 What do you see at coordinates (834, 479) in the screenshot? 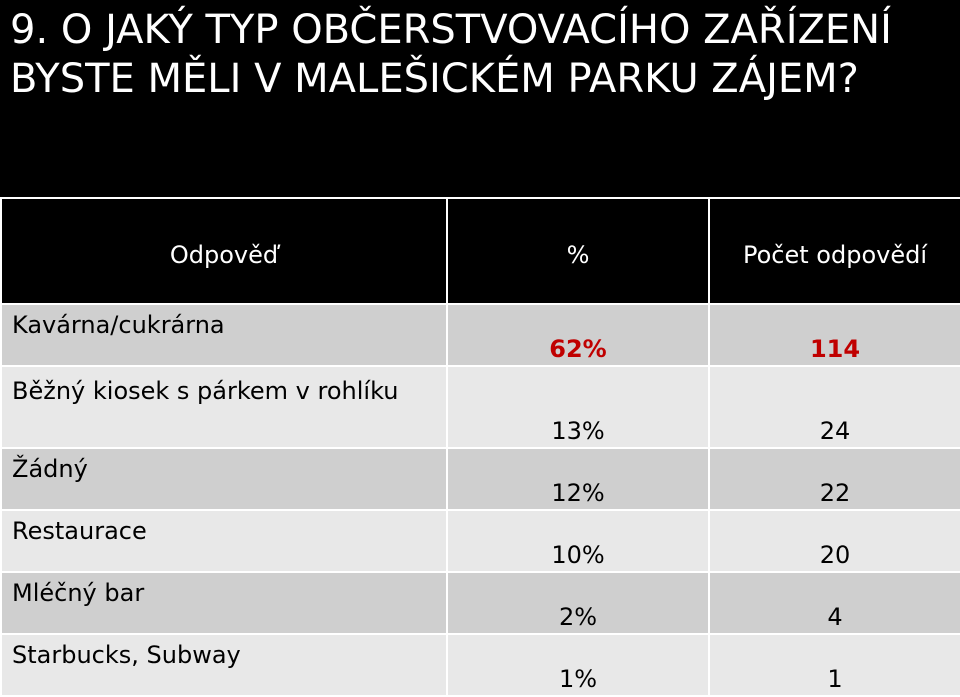
I see `count-cell: 22` at bounding box center [834, 479].